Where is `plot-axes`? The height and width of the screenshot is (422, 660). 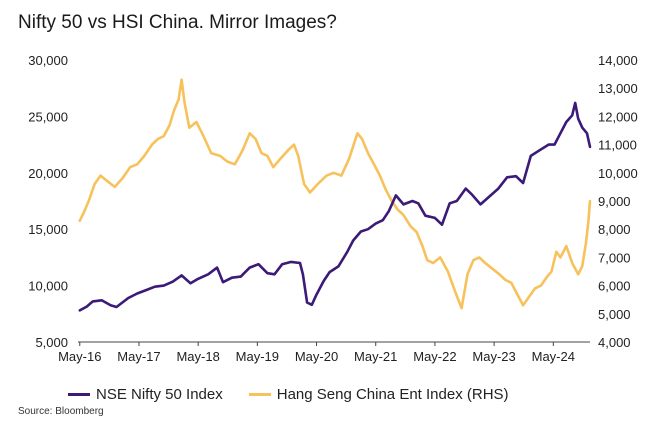 plot-axes is located at coordinates (334, 343).